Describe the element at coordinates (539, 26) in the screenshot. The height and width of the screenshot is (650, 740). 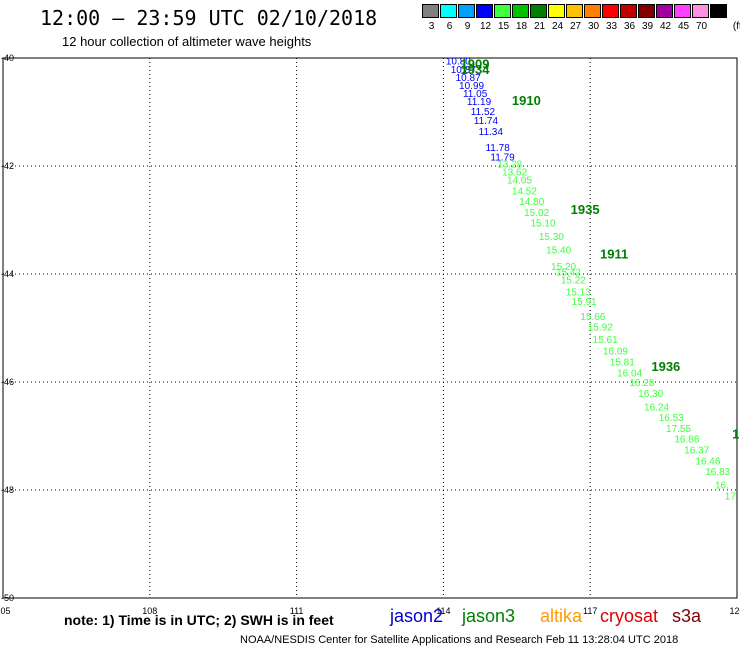
I see `scale-label: 21` at that location.